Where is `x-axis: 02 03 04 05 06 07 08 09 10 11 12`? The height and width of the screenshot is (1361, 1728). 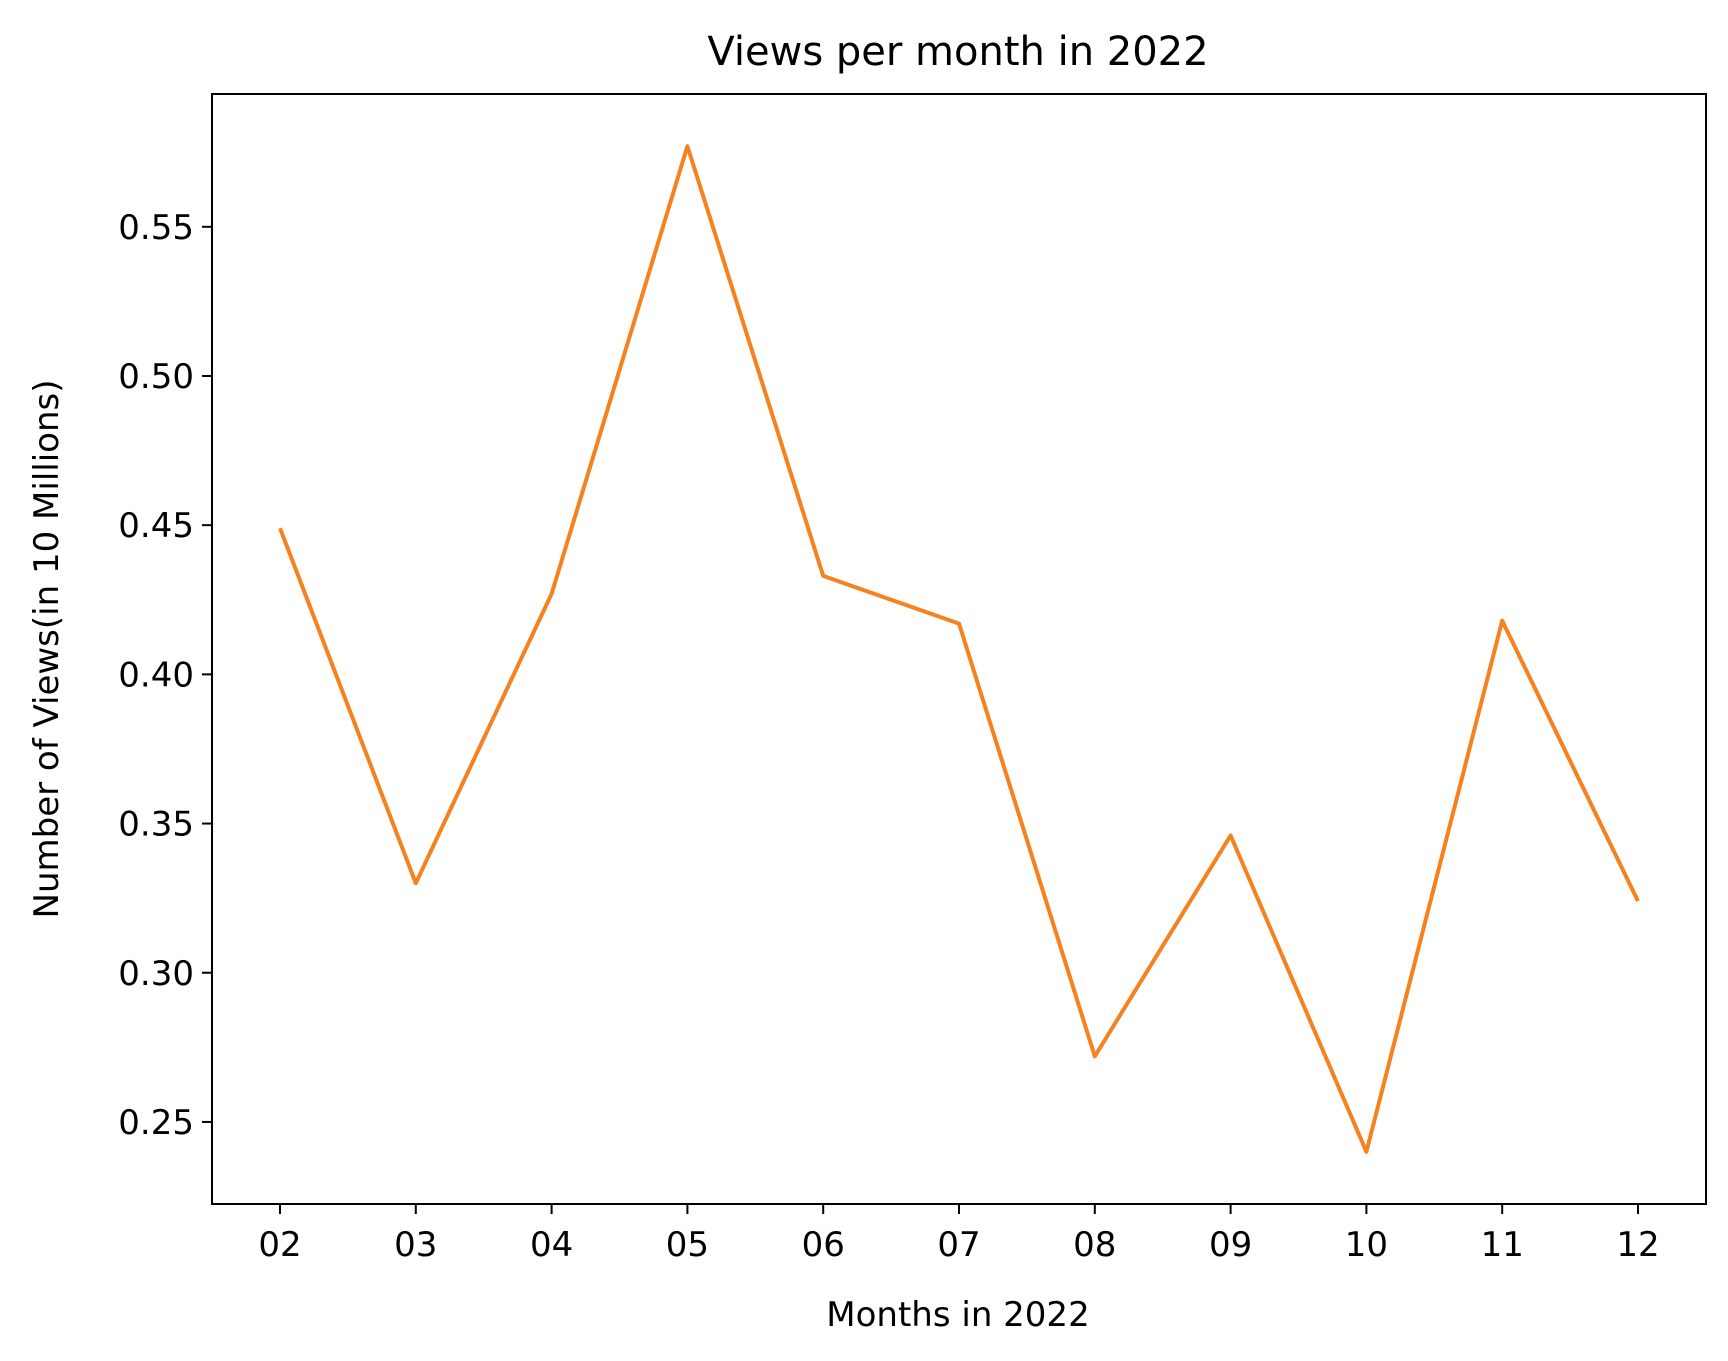
x-axis: 02 03 04 05 06 07 08 09 10 11 12 is located at coordinates (959, 1234).